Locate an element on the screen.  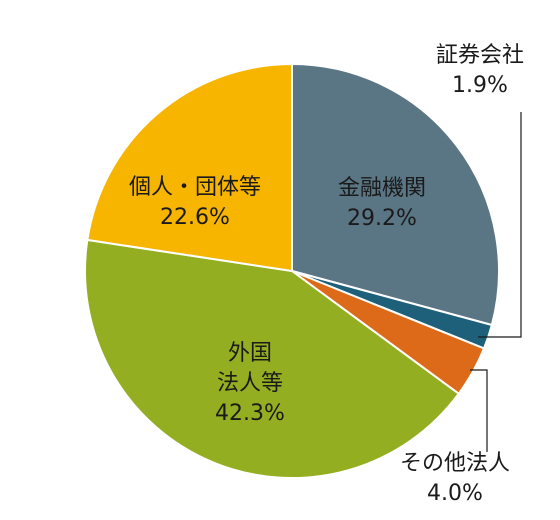
slice-label-1: 証券会社 1.9% is located at coordinates (480, 70).